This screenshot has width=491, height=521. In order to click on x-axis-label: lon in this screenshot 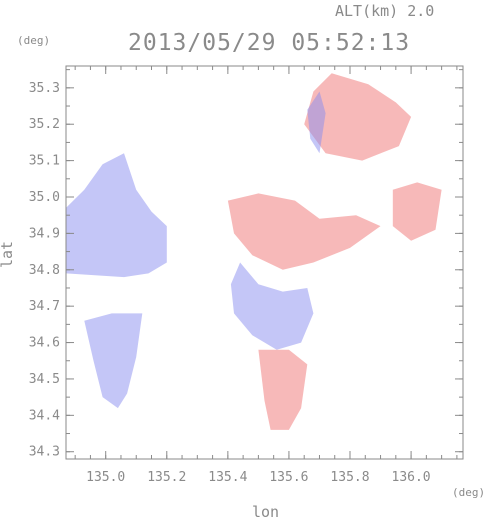, I will do `click(265, 512)`.